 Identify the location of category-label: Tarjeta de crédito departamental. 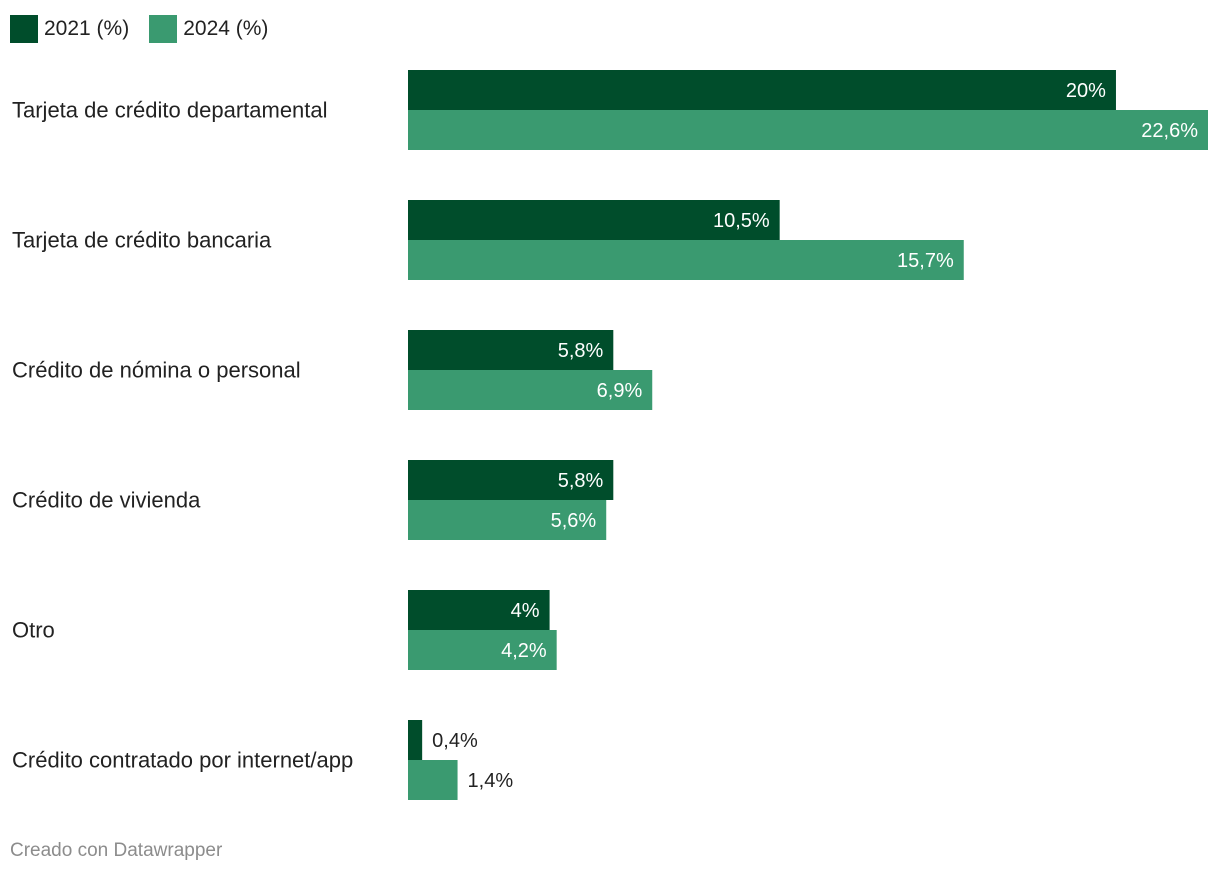
(170, 110).